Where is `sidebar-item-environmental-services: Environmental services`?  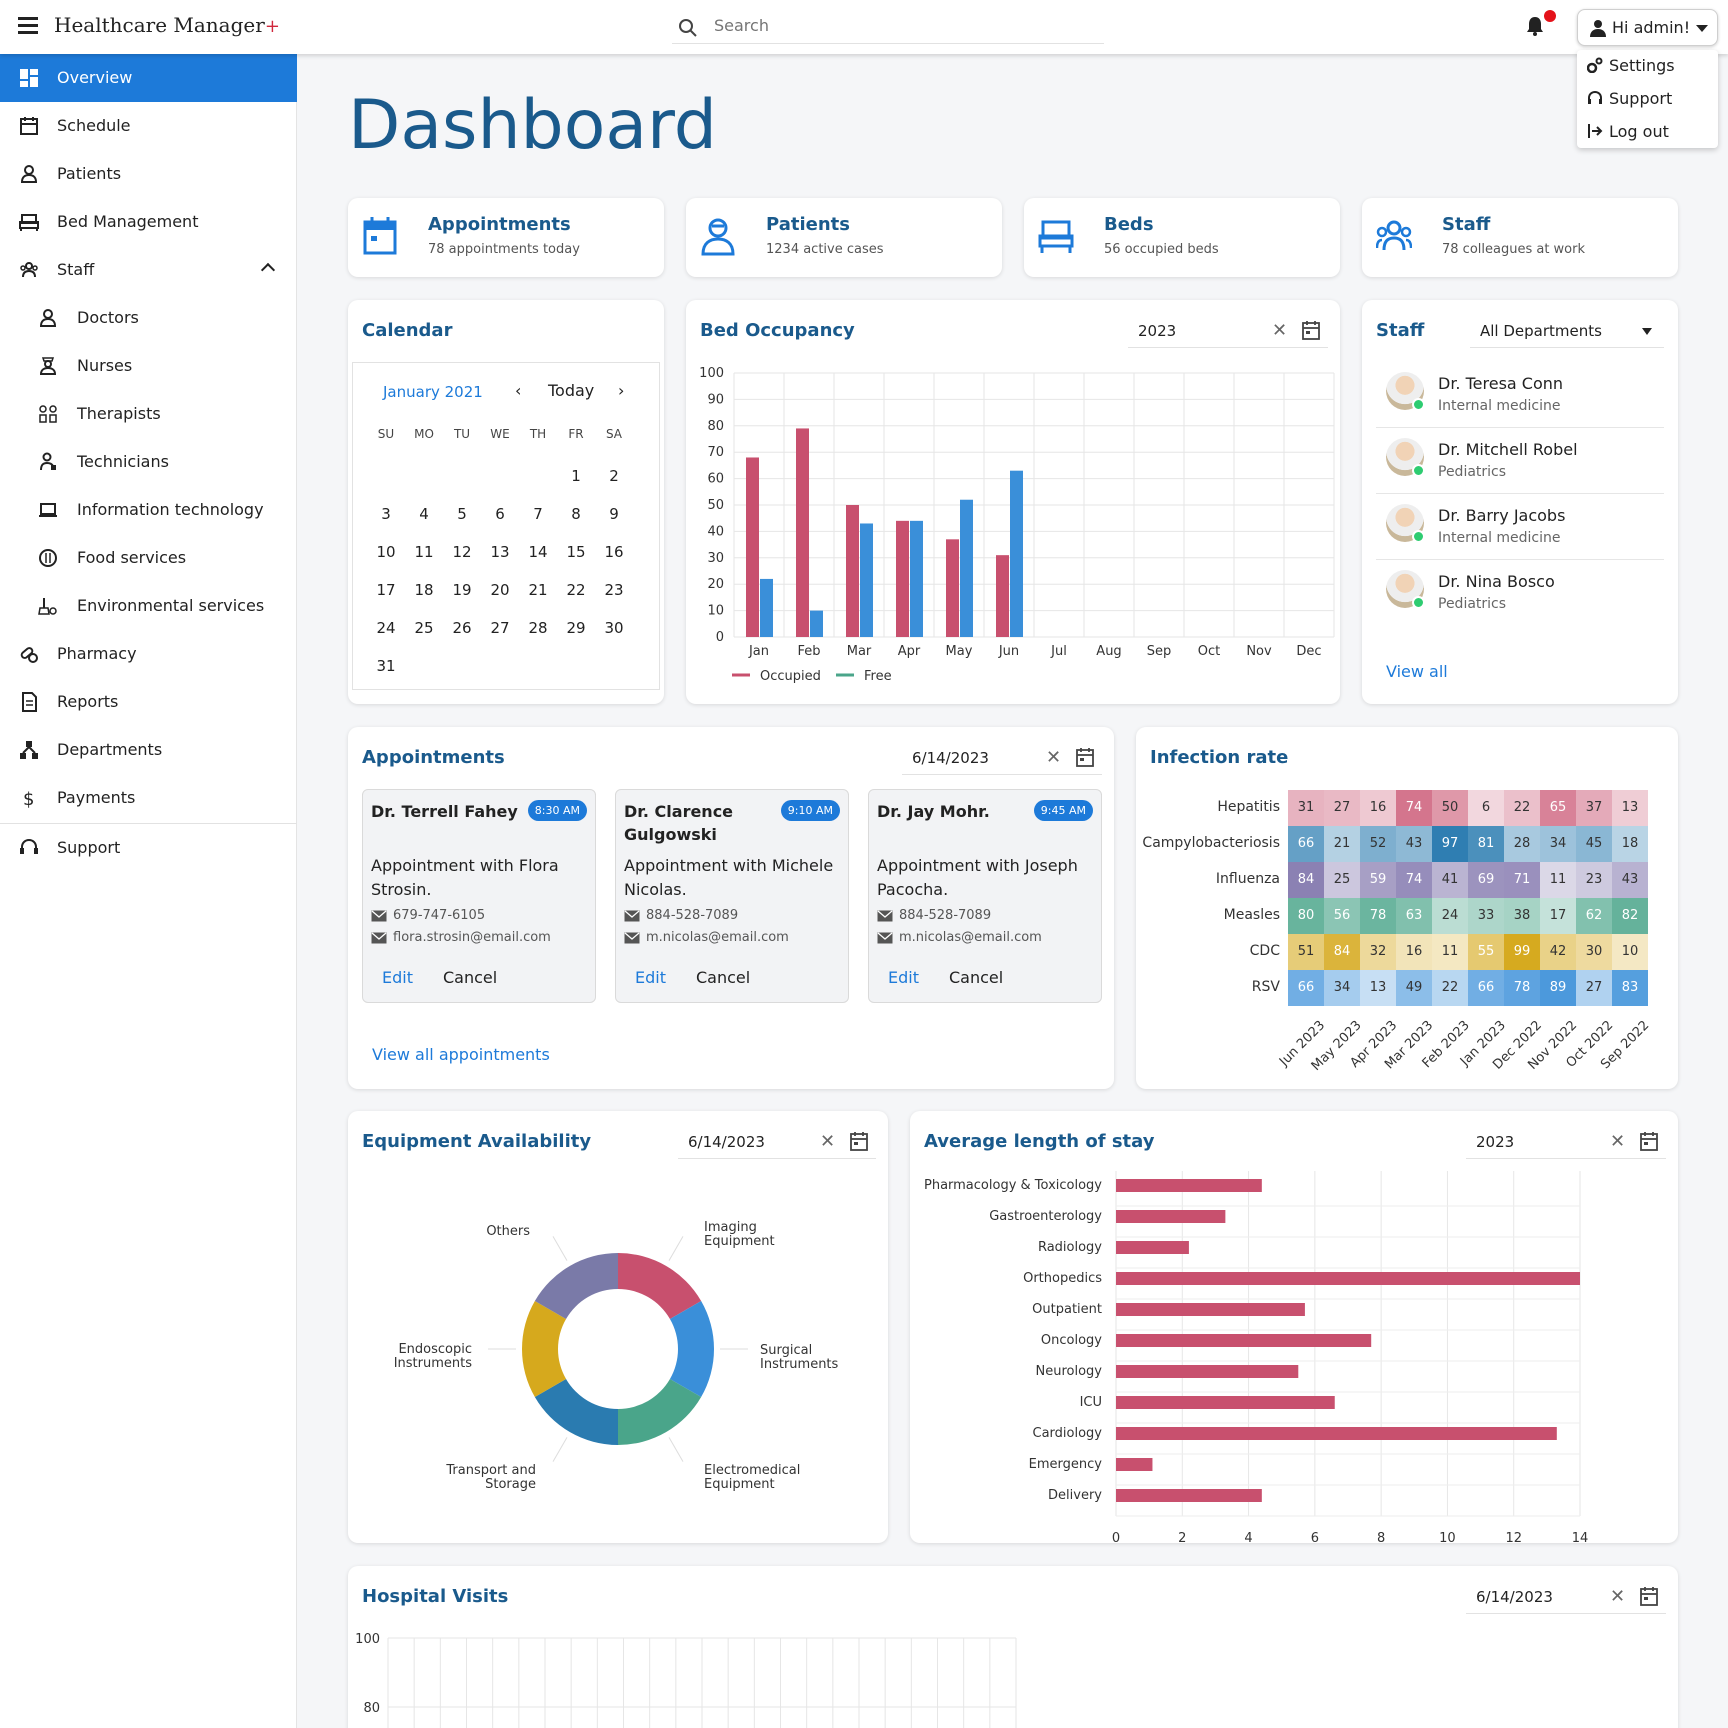
sidebar-item-environmental-services: Environmental services is located at coordinates (148, 606).